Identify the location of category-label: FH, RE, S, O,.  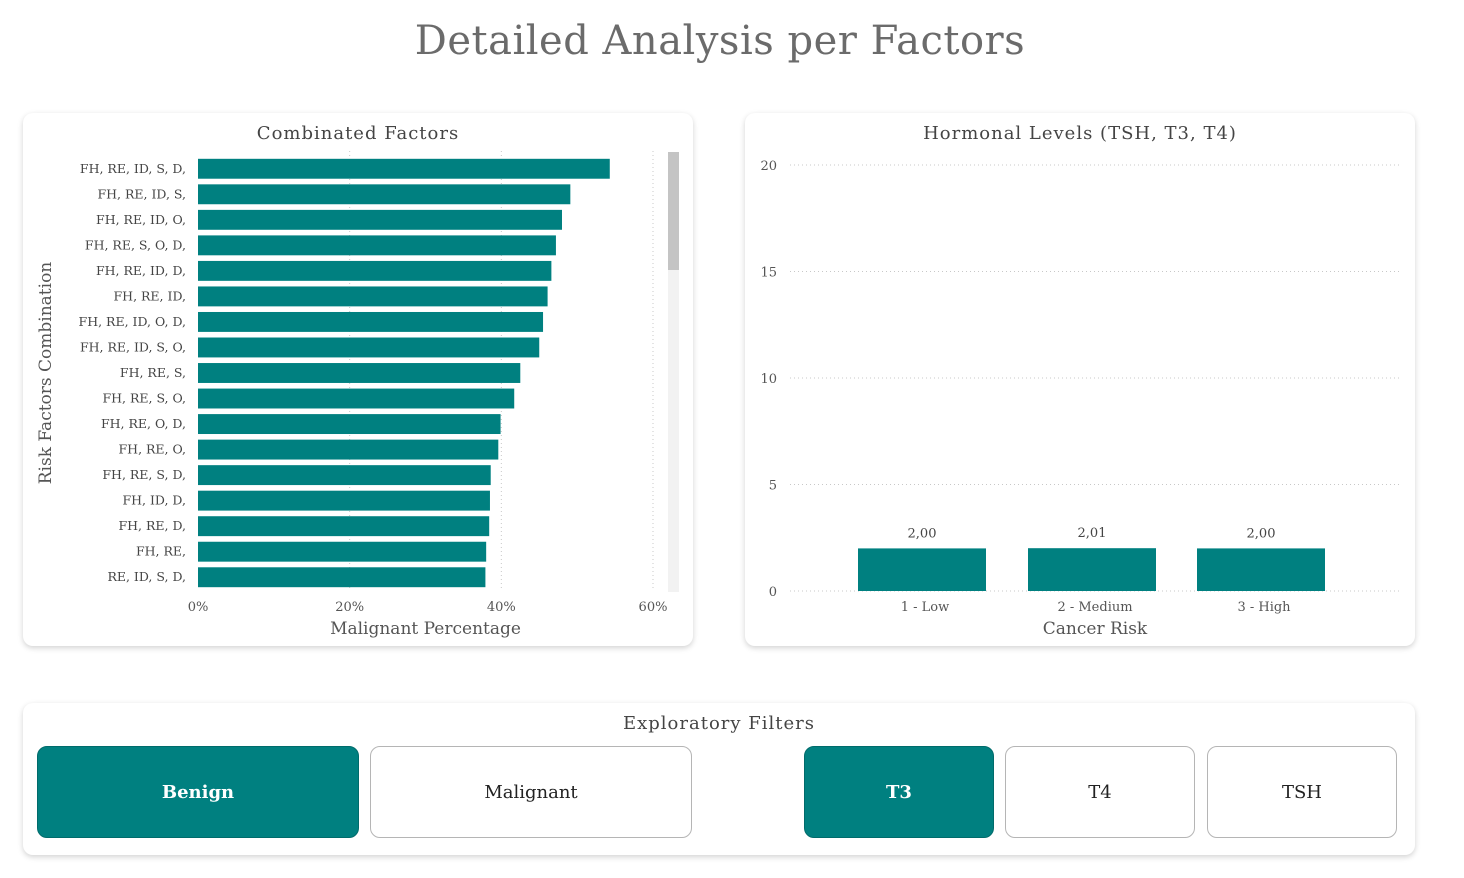
(144, 398).